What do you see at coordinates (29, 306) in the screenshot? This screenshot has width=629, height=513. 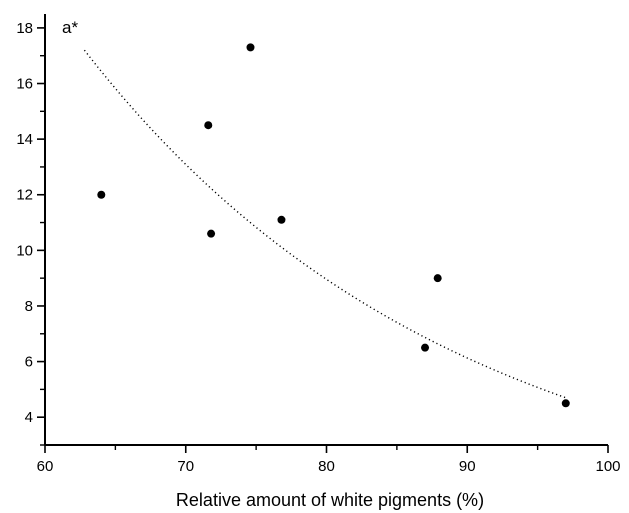 I see `y-tick-label: 8` at bounding box center [29, 306].